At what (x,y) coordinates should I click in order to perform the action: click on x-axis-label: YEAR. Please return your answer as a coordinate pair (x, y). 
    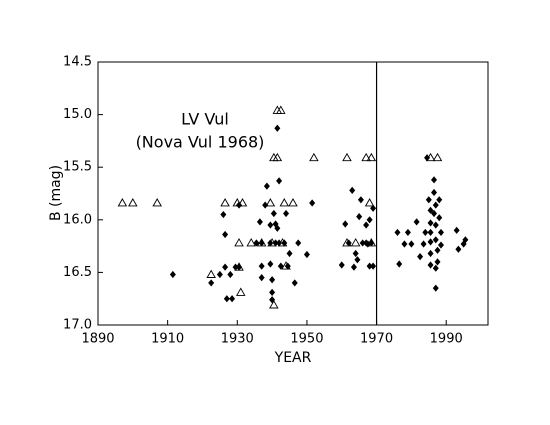
    Looking at the image, I should click on (293, 358).